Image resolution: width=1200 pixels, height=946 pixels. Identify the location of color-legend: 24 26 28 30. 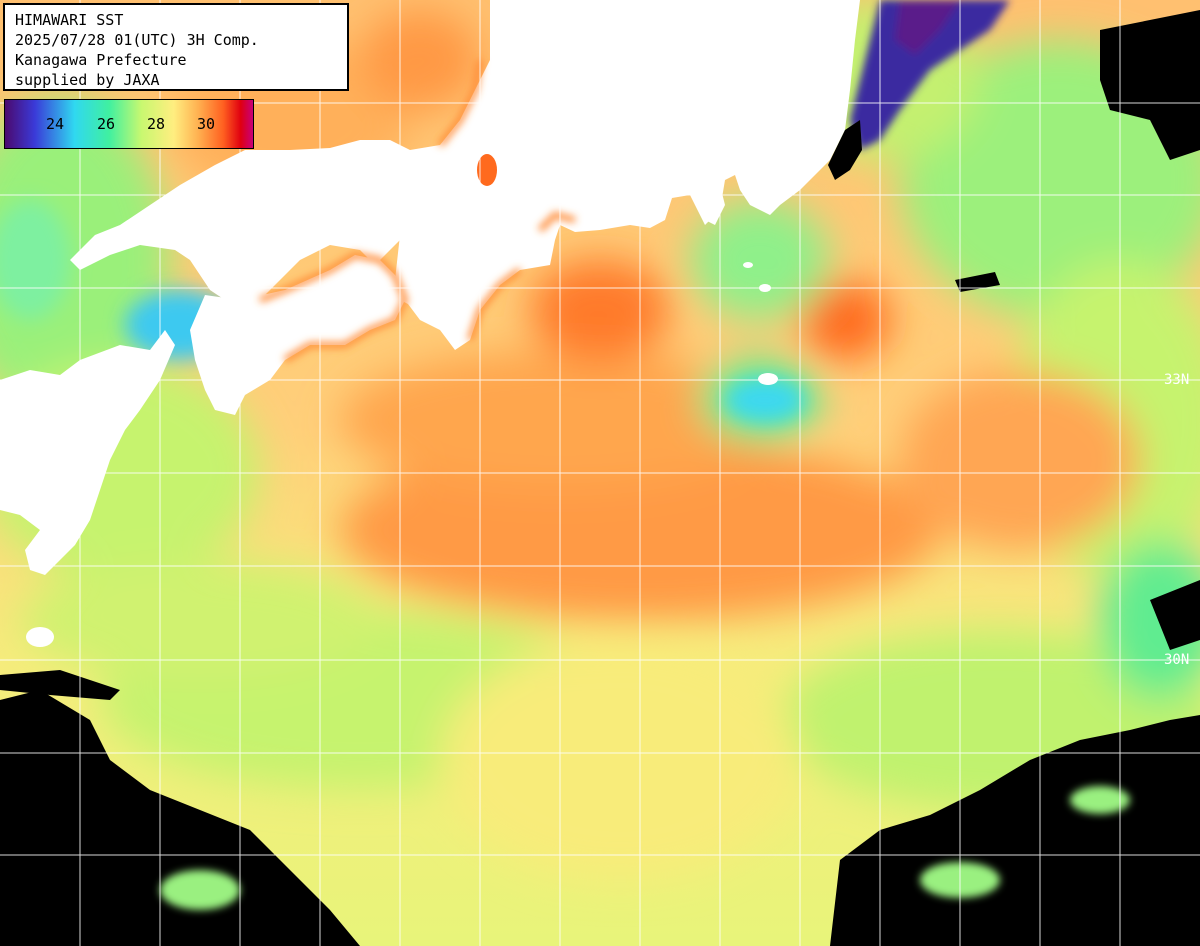
(129, 124).